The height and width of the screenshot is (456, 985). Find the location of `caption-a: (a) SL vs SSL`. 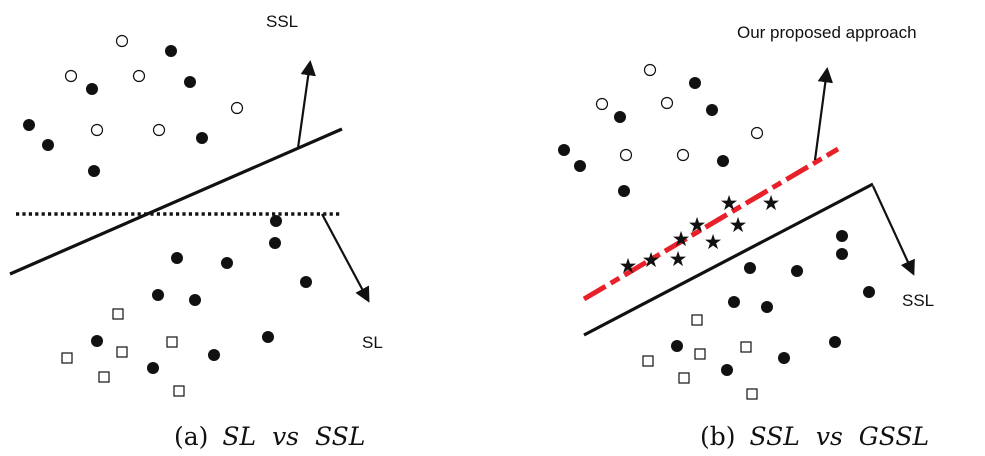

caption-a: (a) SL vs SSL is located at coordinates (269, 436).